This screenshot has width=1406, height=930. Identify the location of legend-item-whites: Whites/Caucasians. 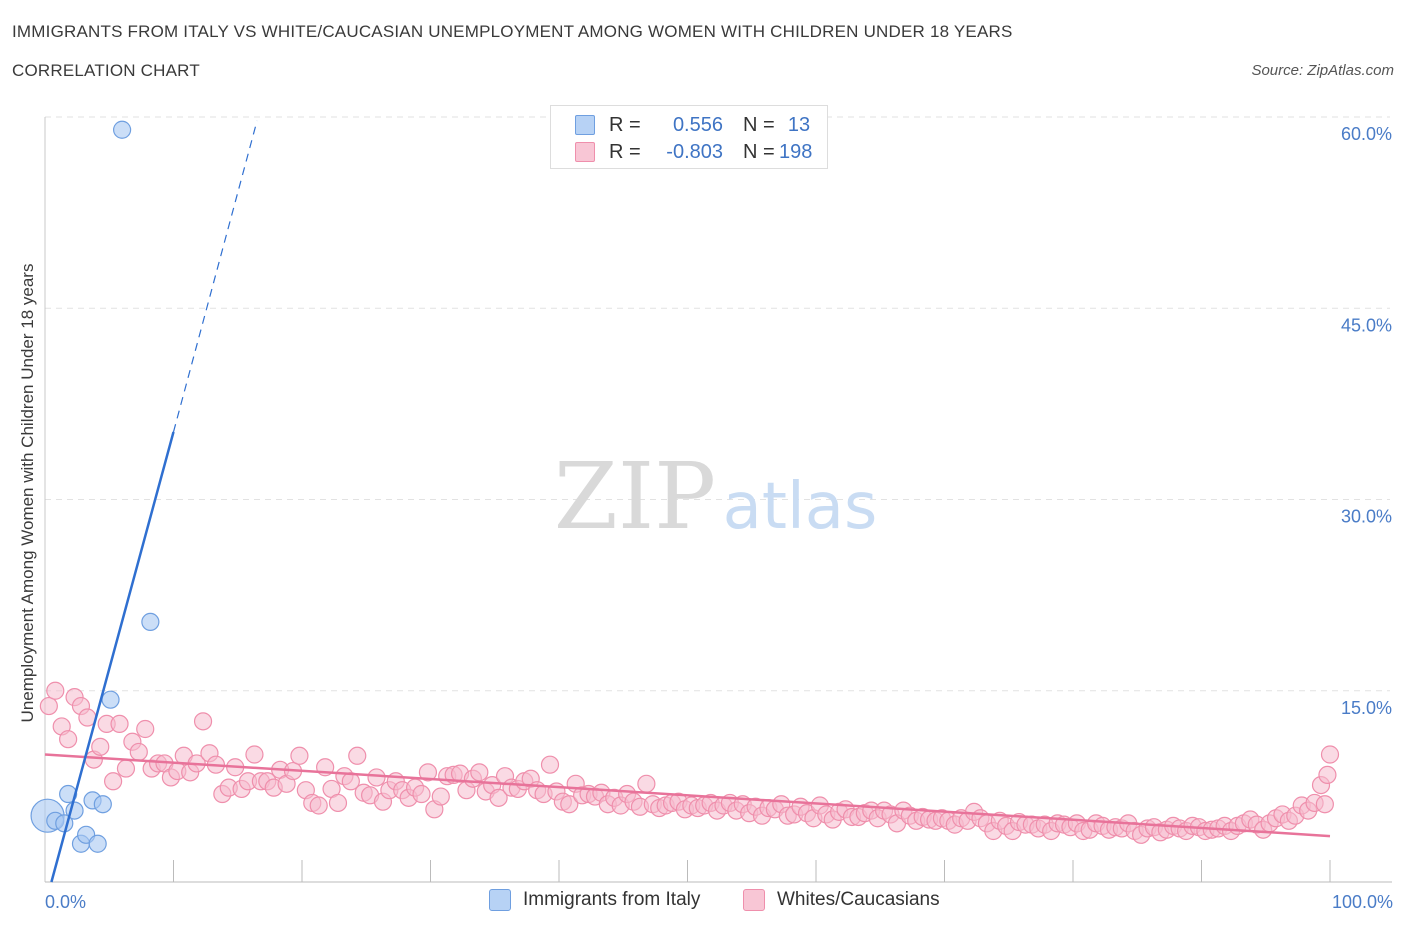
(841, 900).